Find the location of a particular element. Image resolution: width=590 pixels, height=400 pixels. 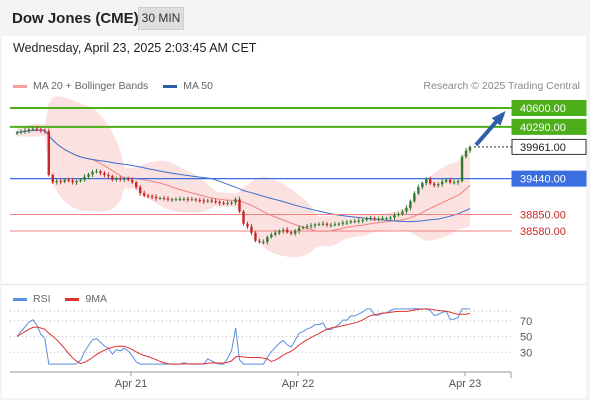

panel-divider is located at coordinates (294, 284).